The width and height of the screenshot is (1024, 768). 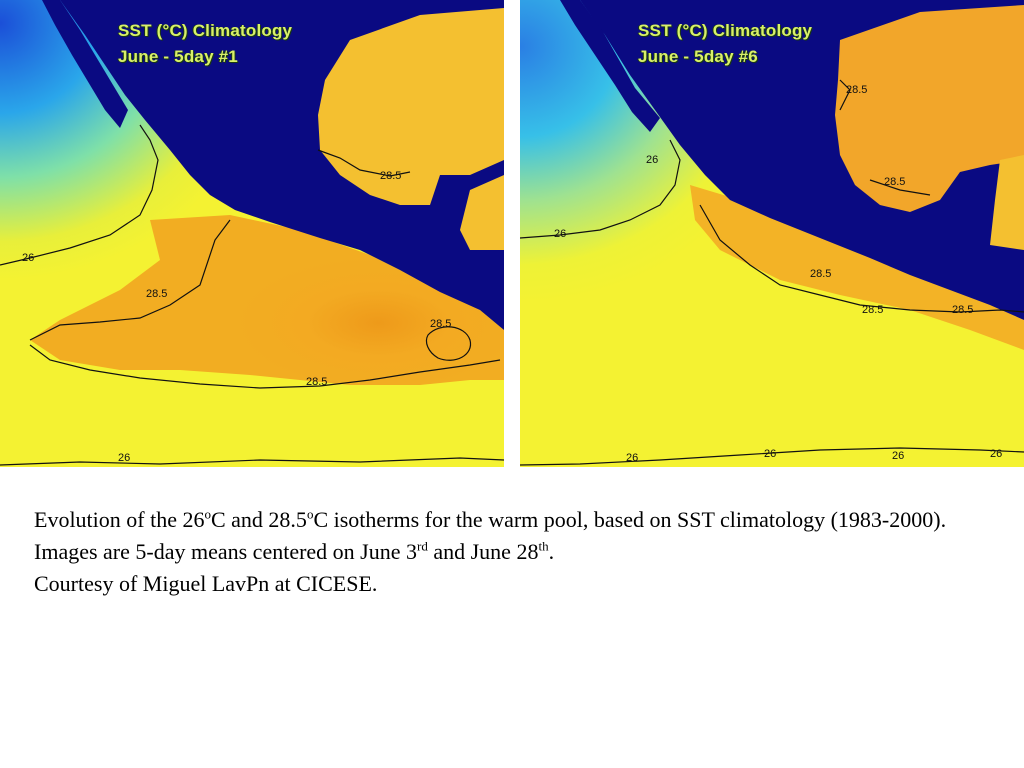 I want to click on map-title-line2: June - 5day #1, so click(x=178, y=56).